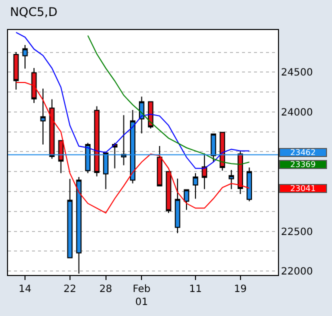 Image resolution: width=332 pixels, height=316 pixels. I want to click on x-tick-label: 19, so click(240, 289).